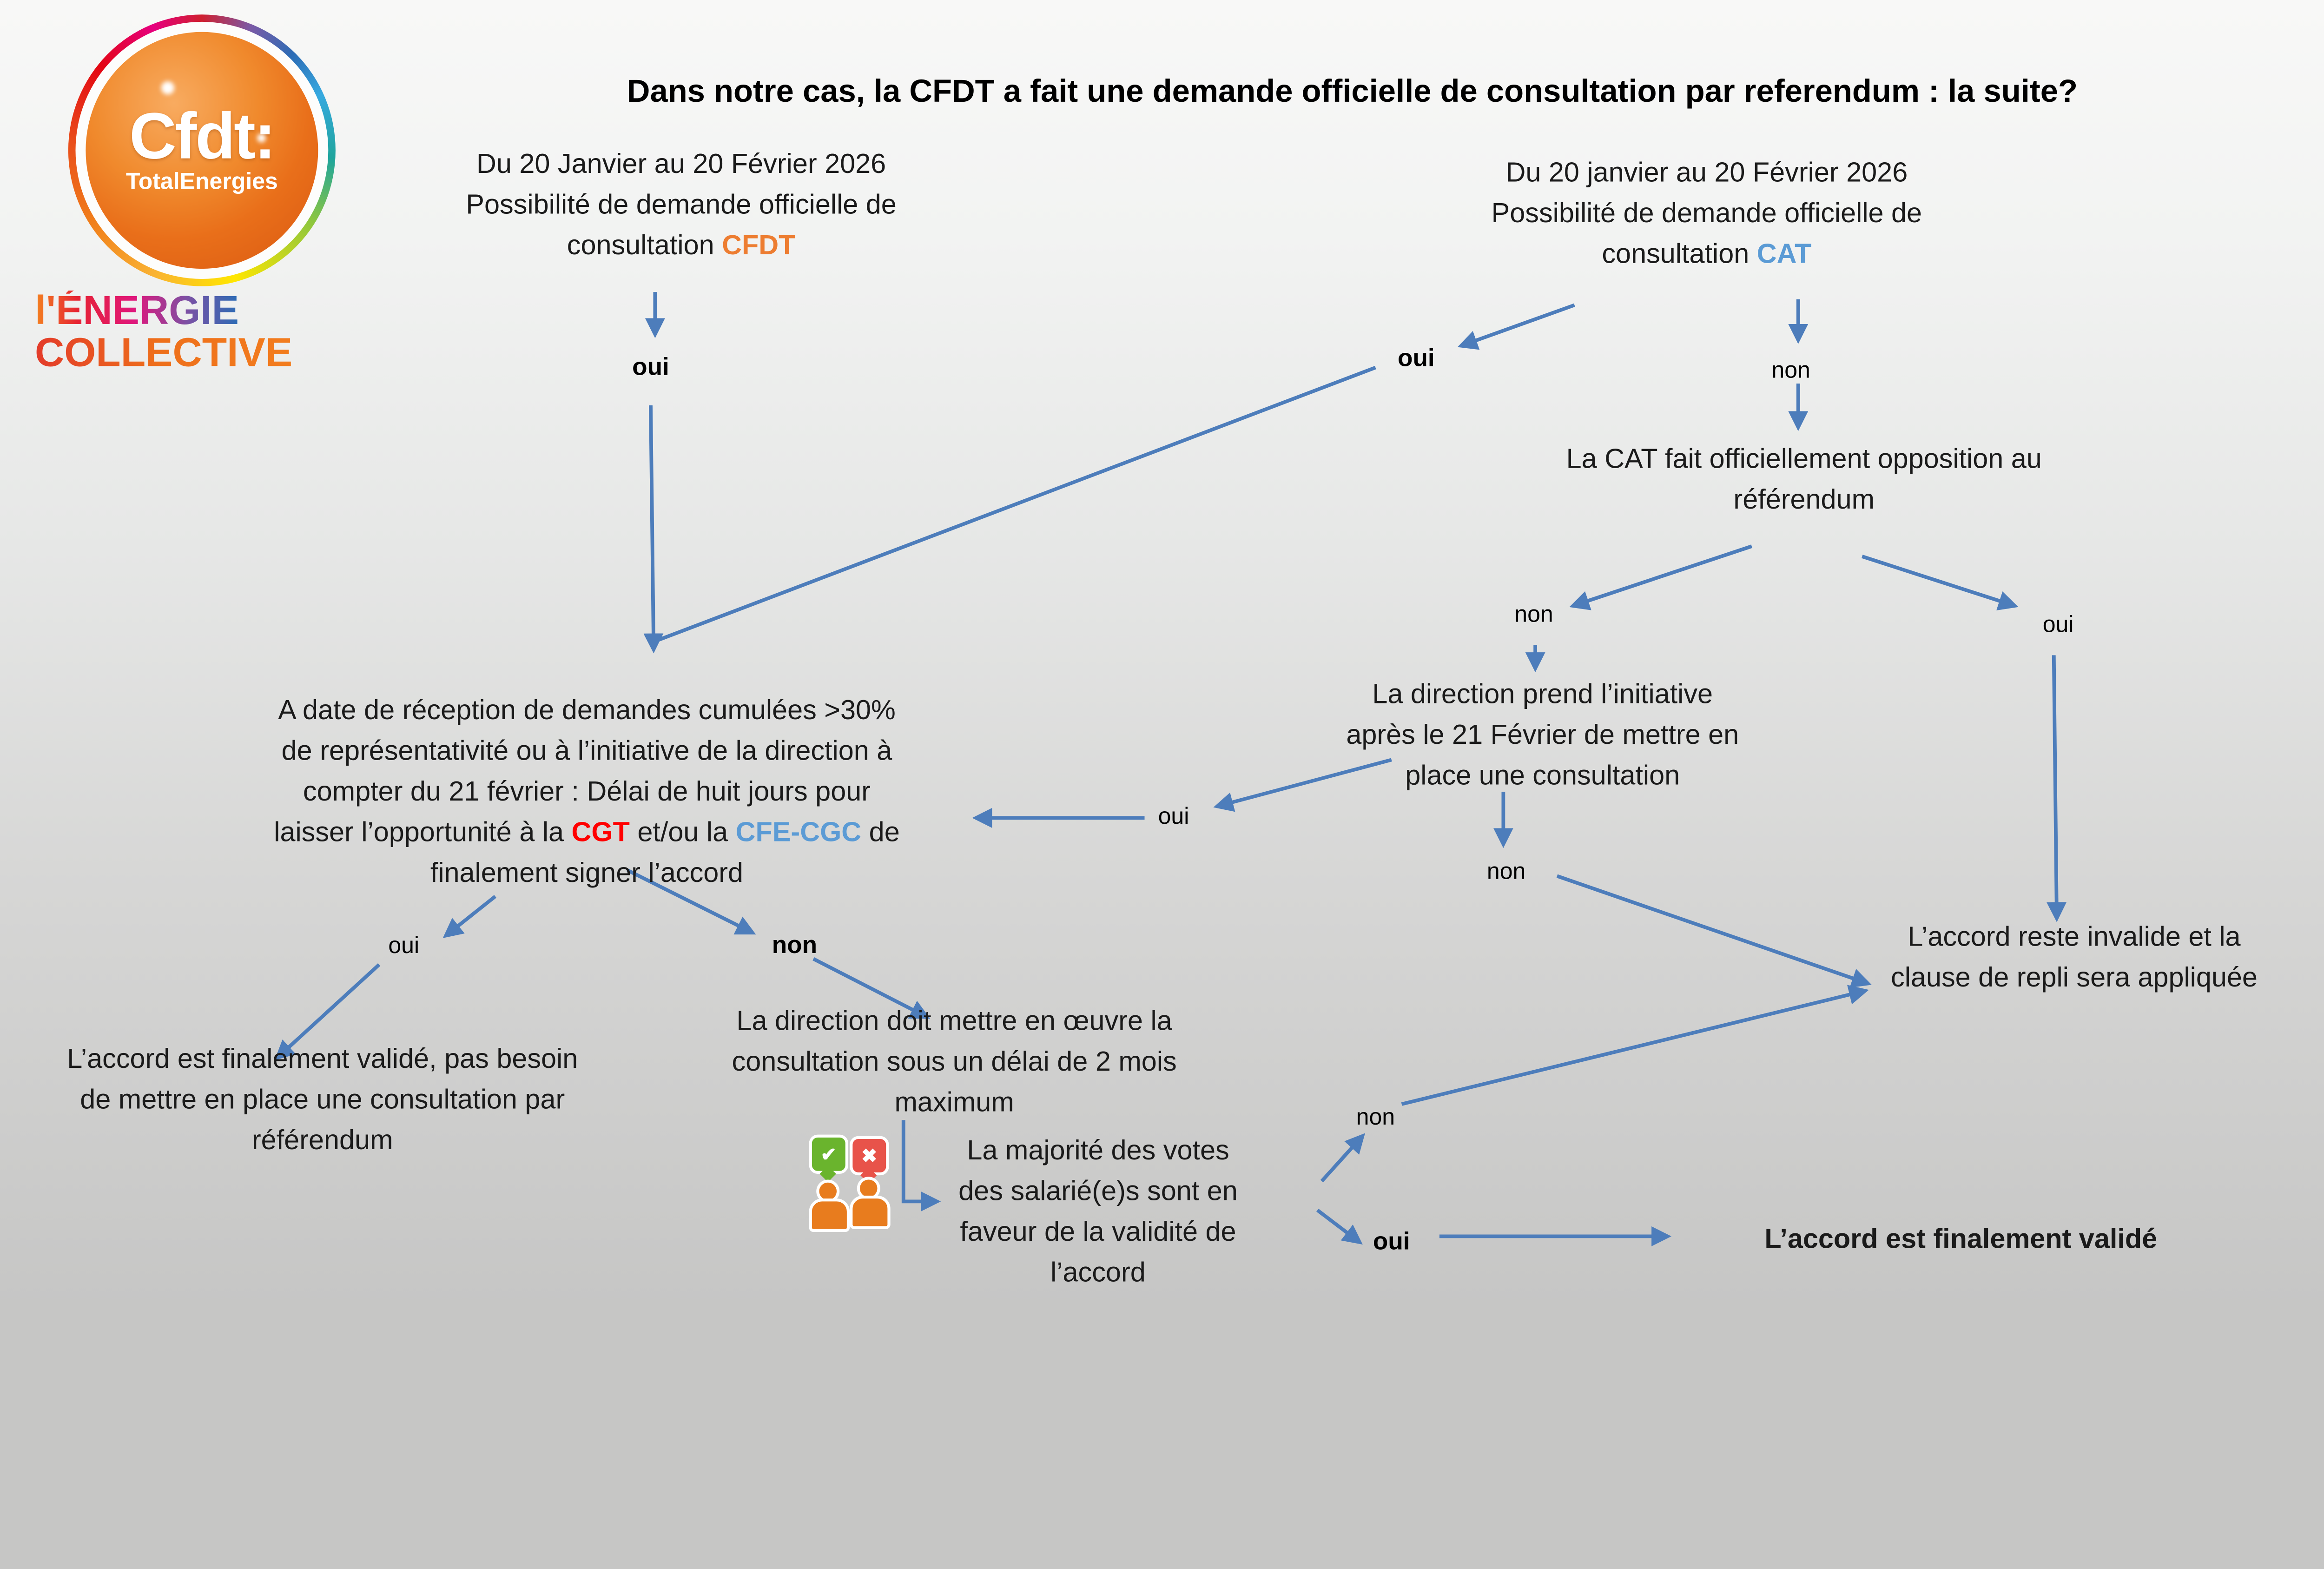 Image resolution: width=2324 pixels, height=1569 pixels. Describe the element at coordinates (682, 833) in the screenshot. I see `node-cumul-line4-text2: et/ou la` at that location.